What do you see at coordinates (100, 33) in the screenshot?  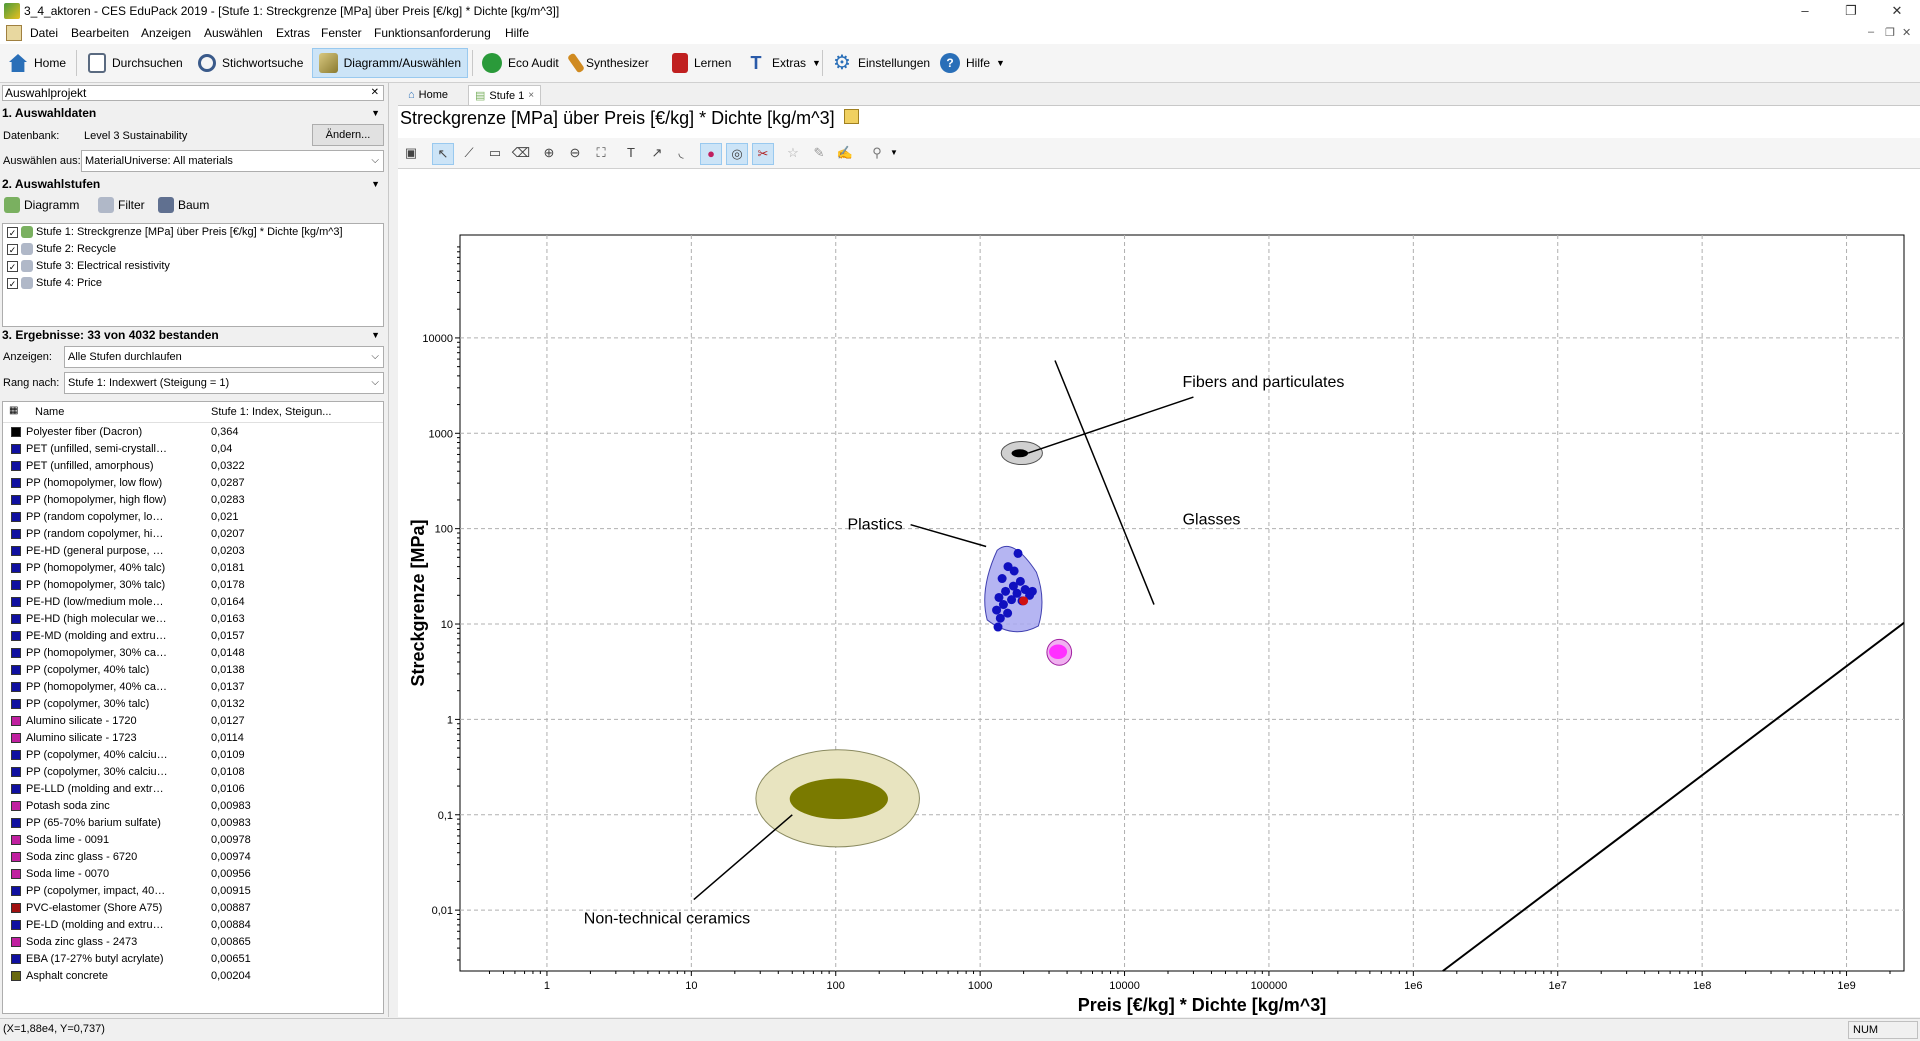 I see `menu-bearbeiten: Bearbeiten` at bounding box center [100, 33].